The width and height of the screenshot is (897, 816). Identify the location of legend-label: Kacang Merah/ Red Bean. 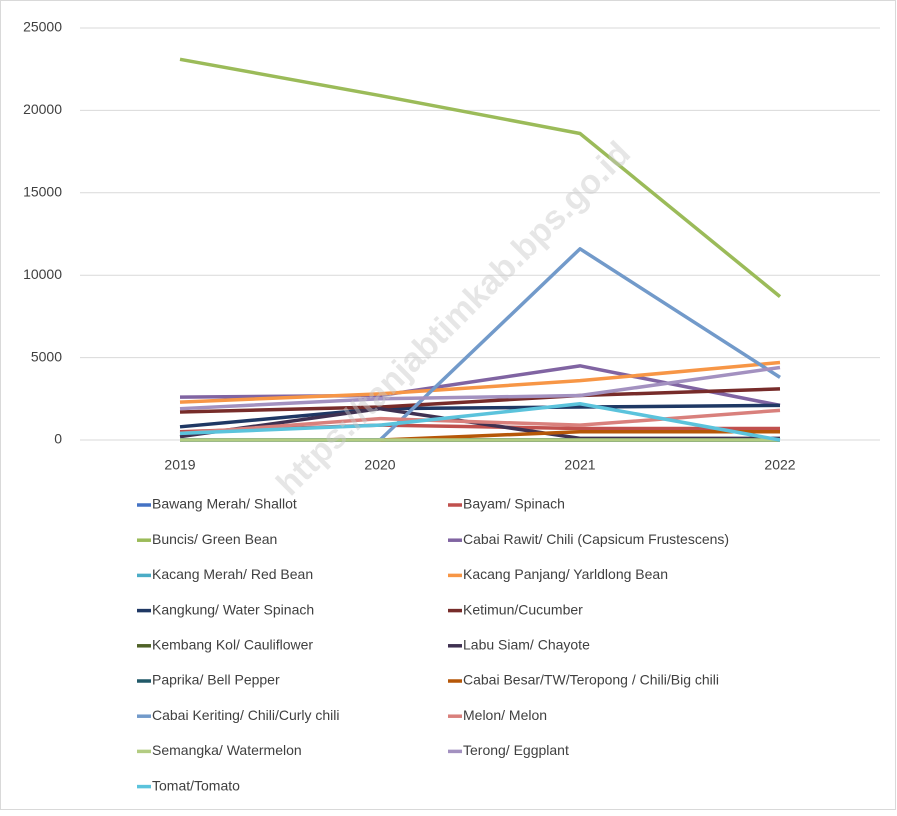
(232, 574).